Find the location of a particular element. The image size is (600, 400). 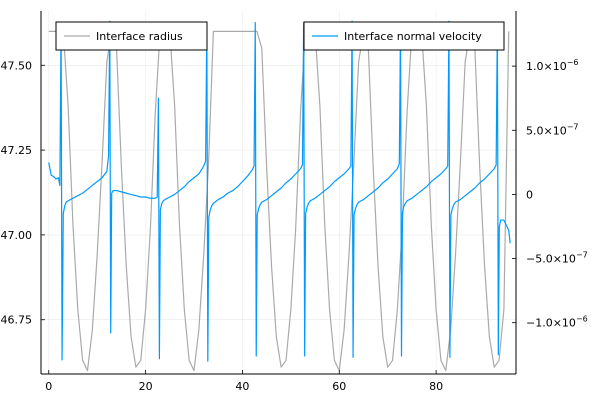

x-tick-label: 0 is located at coordinates (48, 386).